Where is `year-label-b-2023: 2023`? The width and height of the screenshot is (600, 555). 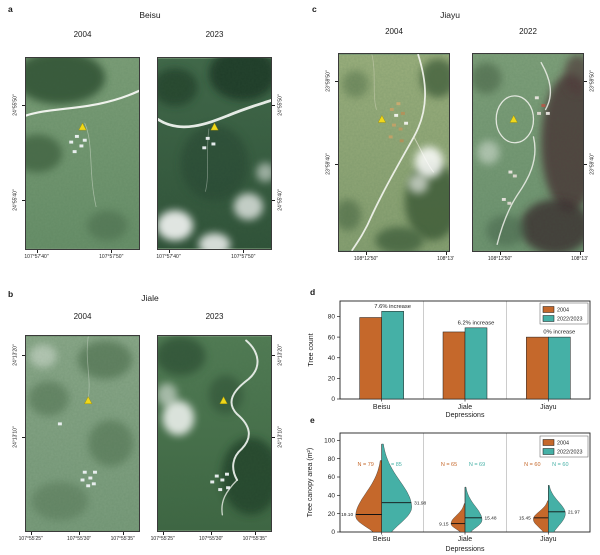 year-label-b-2023: 2023 is located at coordinates (214, 316).